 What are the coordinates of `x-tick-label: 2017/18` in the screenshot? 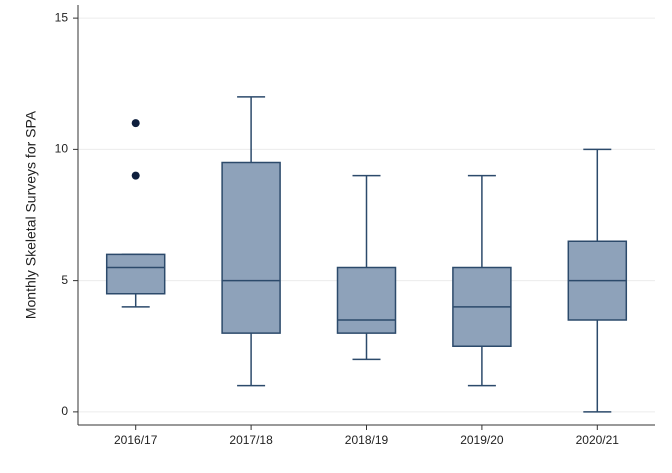 It's located at (251, 440).